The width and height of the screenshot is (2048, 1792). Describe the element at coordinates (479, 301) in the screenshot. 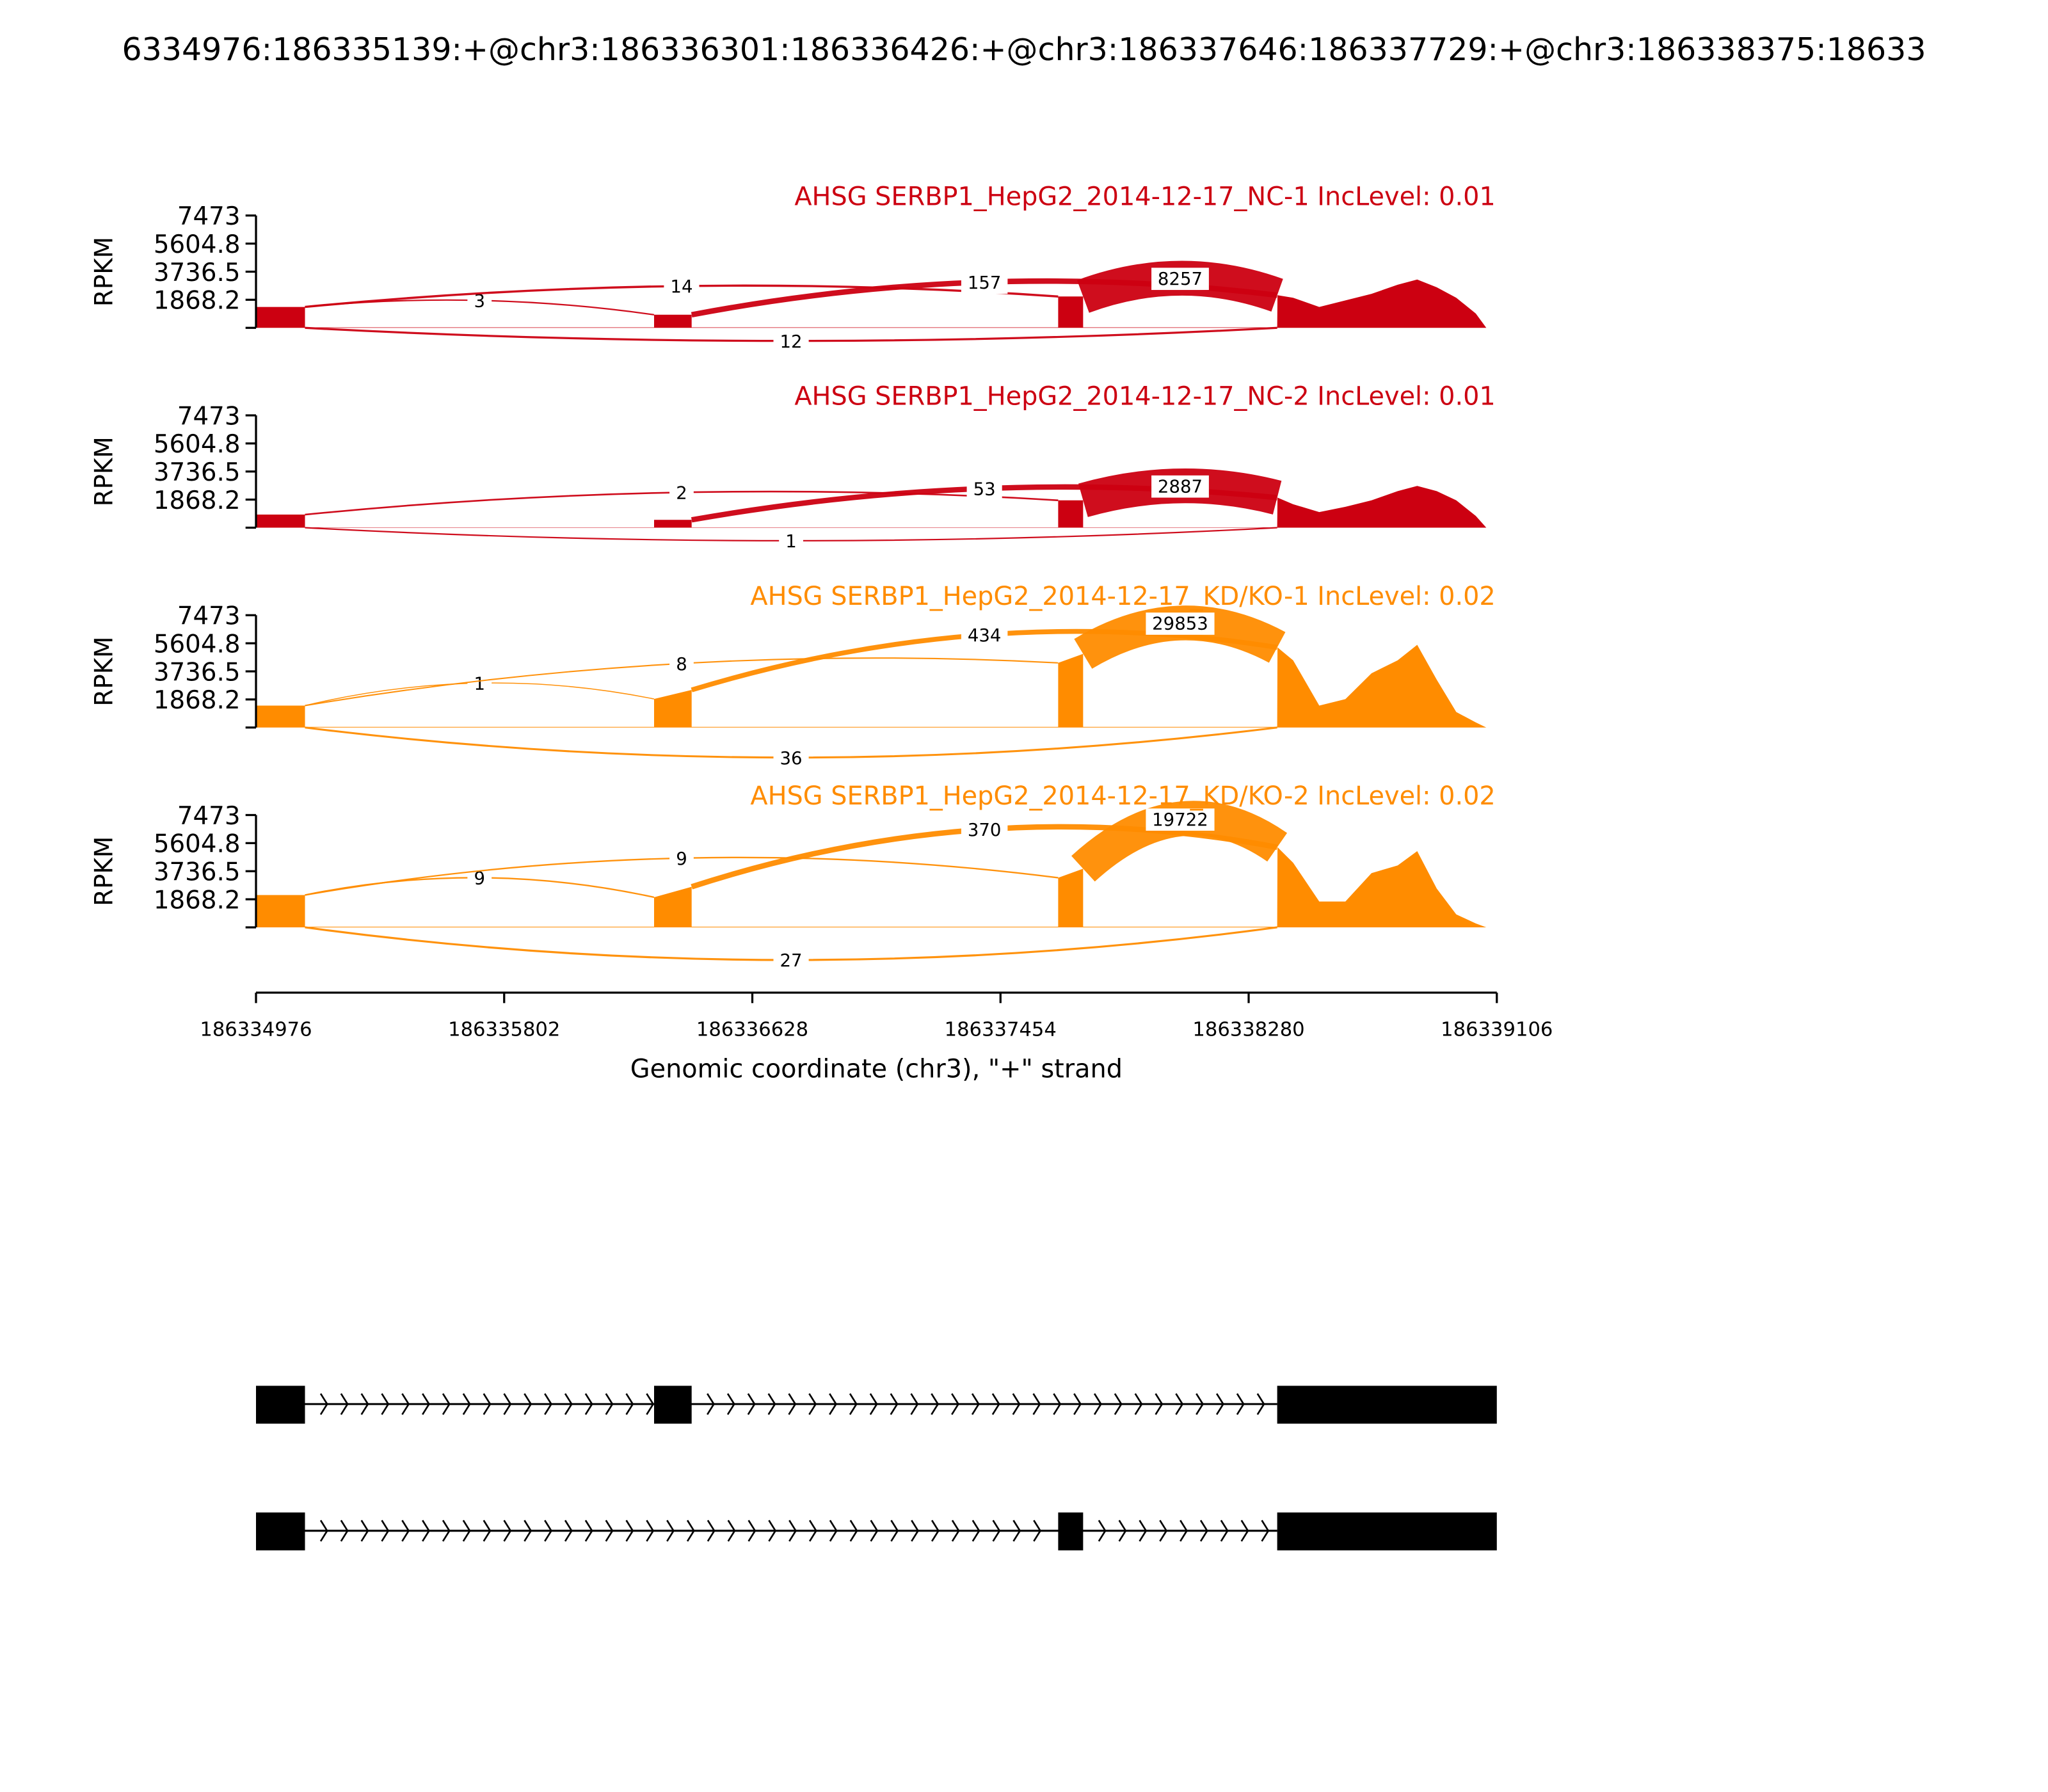

I see `junction-count-label: 3` at that location.